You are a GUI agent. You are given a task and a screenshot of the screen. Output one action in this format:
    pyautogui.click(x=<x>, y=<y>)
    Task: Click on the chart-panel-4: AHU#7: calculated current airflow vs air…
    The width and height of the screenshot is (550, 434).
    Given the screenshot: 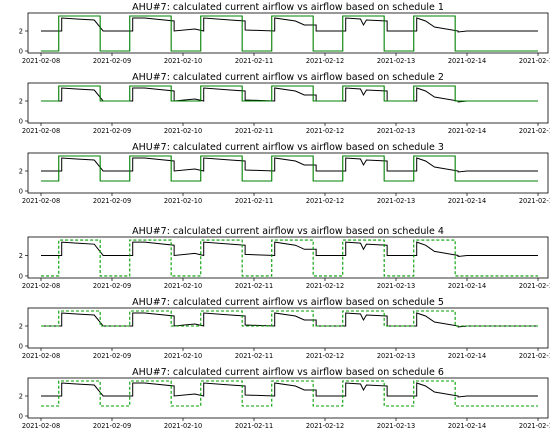 What is the action you would take?
    pyautogui.click(x=284, y=258)
    